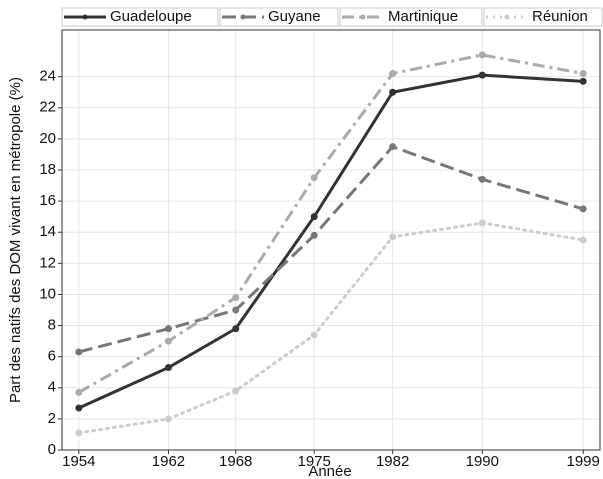  I want to click on y-tick-label: 2, so click(52, 418).